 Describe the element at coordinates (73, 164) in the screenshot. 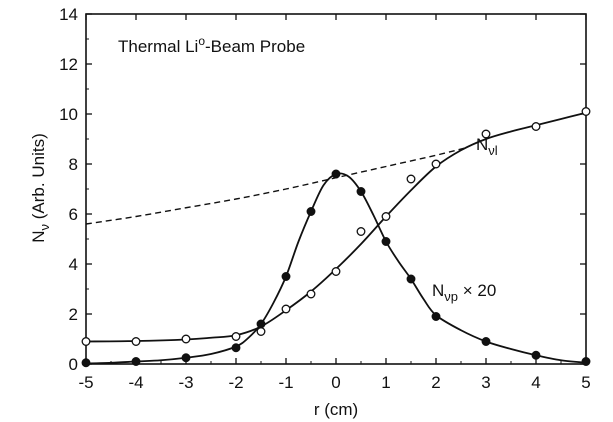

I see `y-tick-label: 8` at that location.